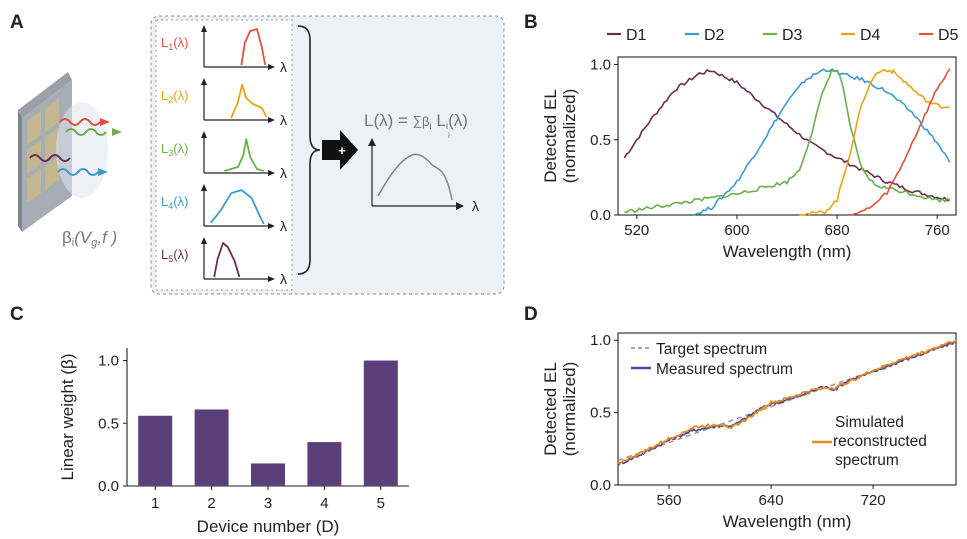 The height and width of the screenshot is (539, 967). Describe the element at coordinates (17, 22) in the screenshot. I see `panel-letter-a: A` at that location.